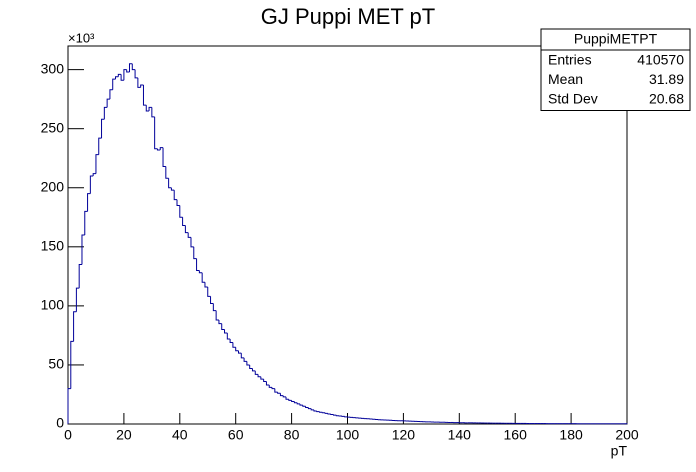 Image resolution: width=696 pixels, height=472 pixels. I want to click on stats-title: PuppiMETPT, so click(616, 39).